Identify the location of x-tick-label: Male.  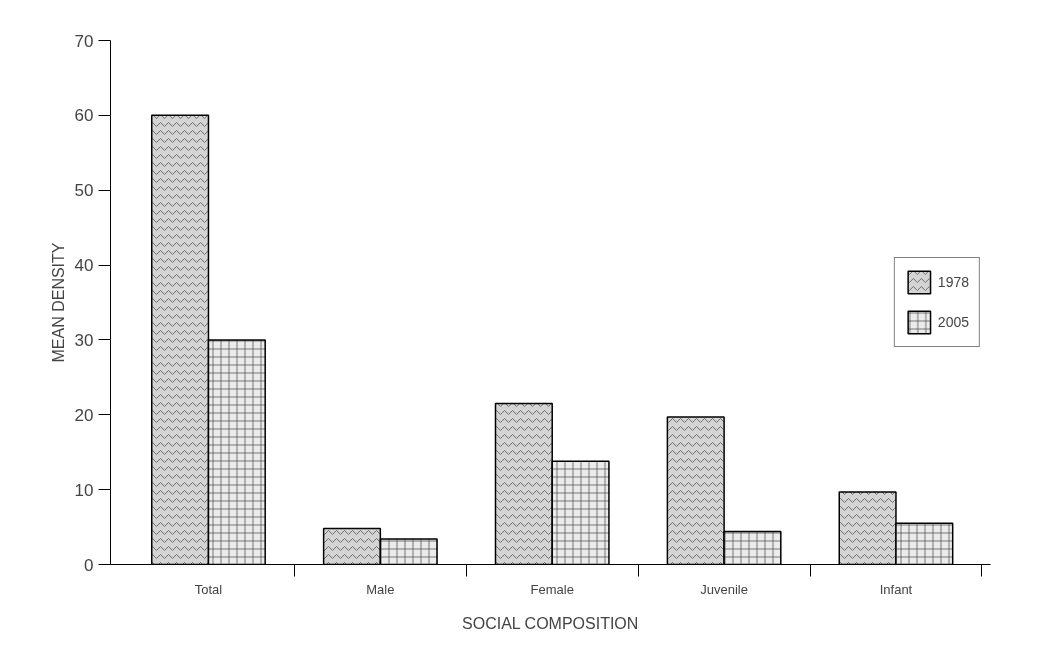
(380, 589).